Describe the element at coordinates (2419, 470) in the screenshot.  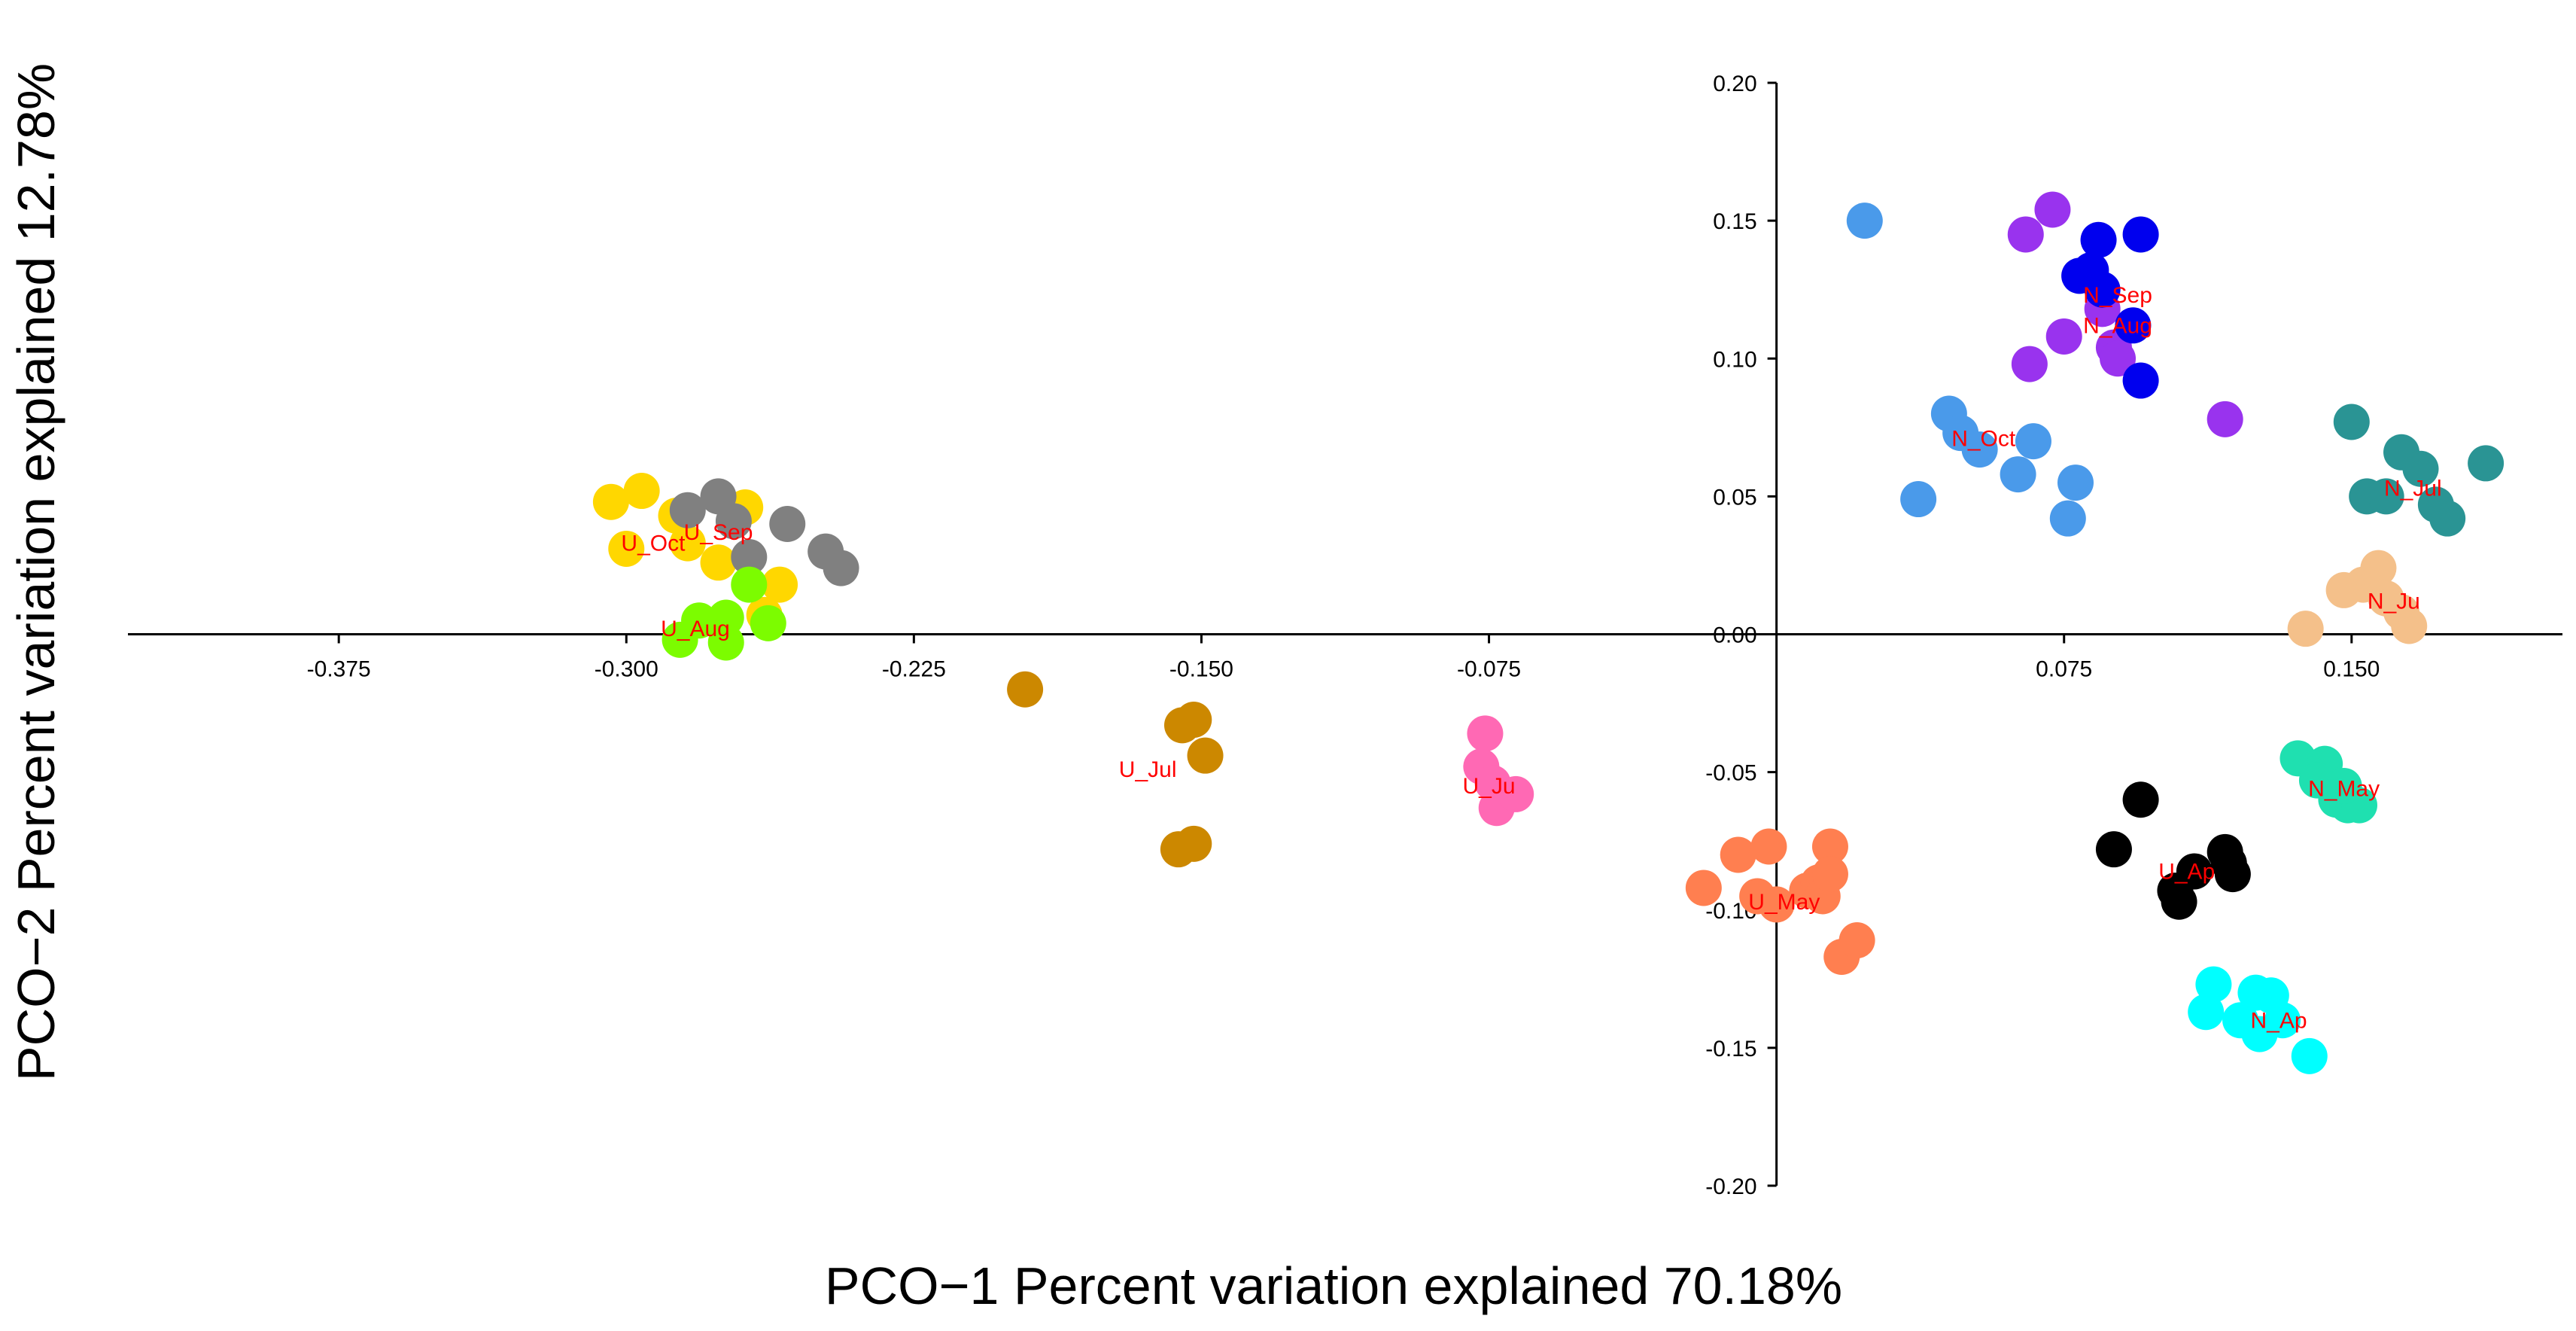
I see `series-n-jul` at that location.